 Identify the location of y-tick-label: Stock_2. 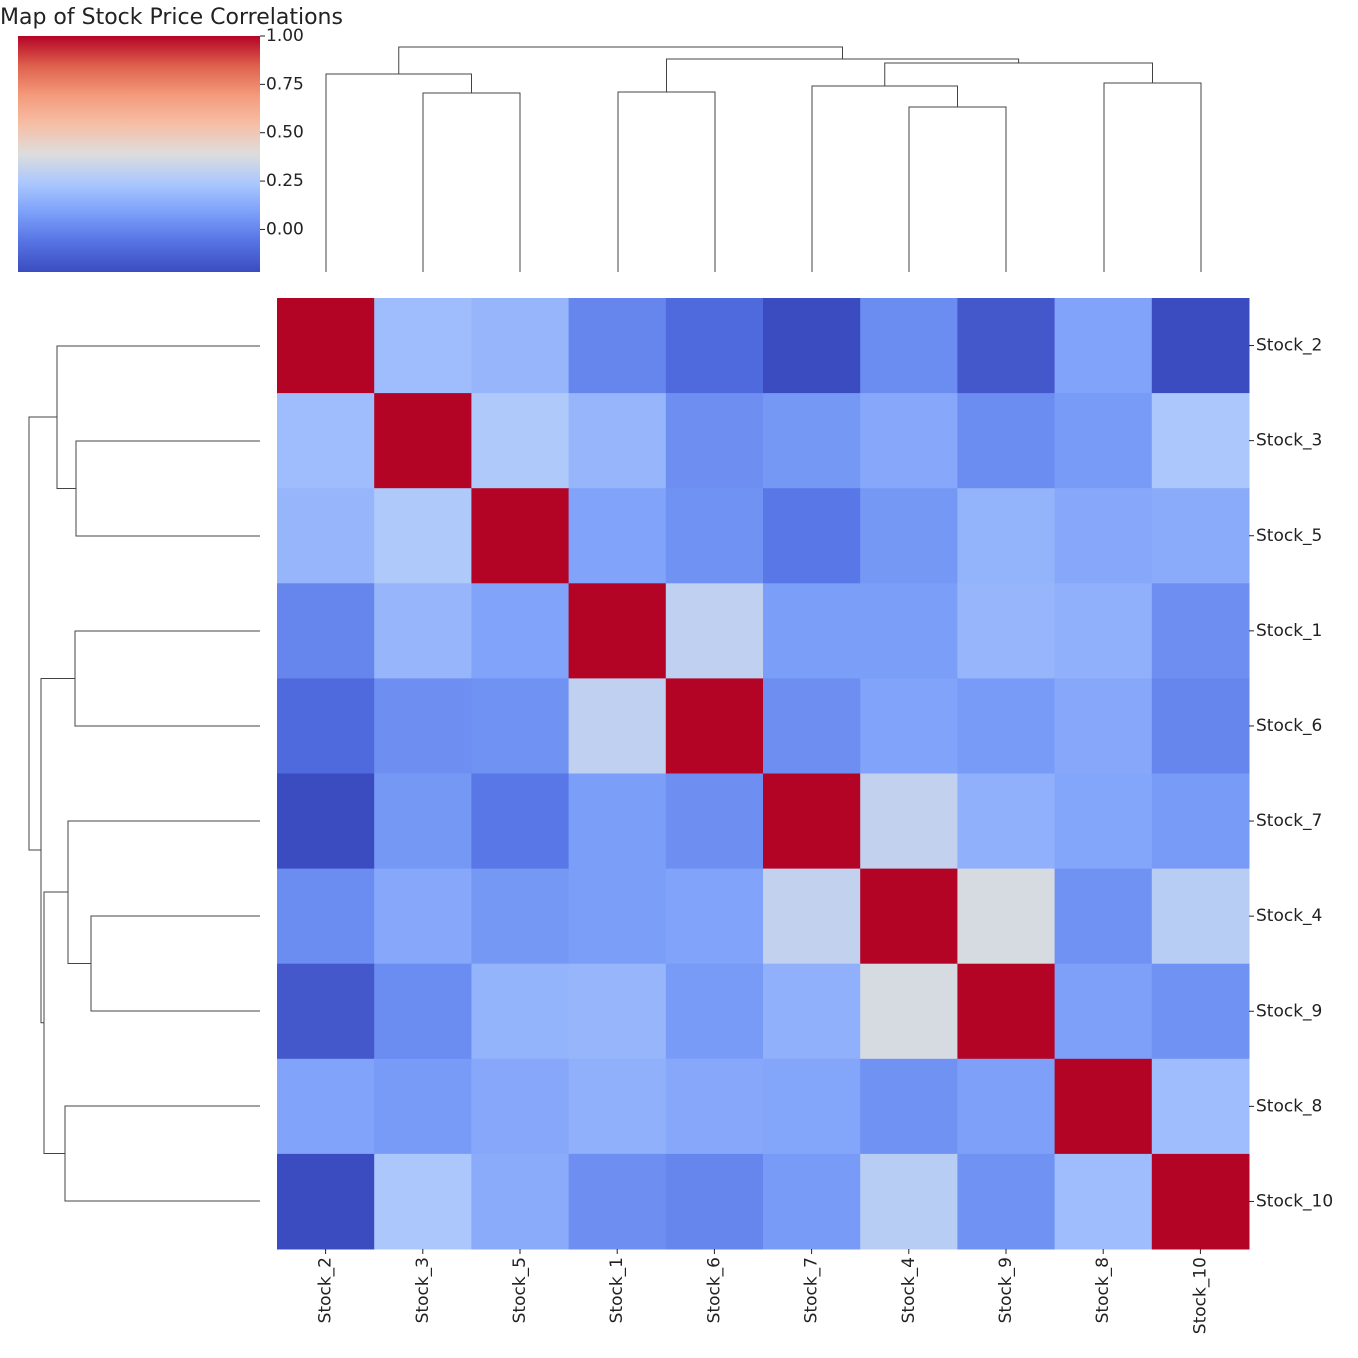
(1289, 346).